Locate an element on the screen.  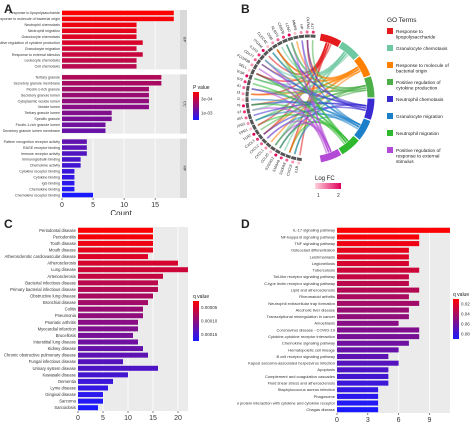
gene-label: IL1B is located at coordinates (296, 169).